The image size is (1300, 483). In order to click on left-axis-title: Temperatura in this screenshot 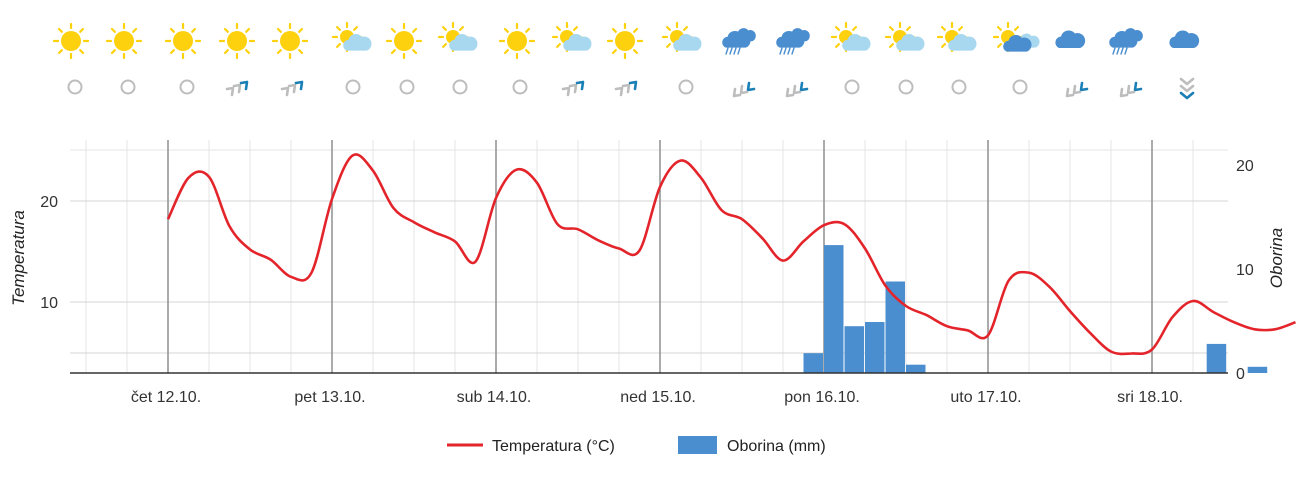, I will do `click(18, 258)`.